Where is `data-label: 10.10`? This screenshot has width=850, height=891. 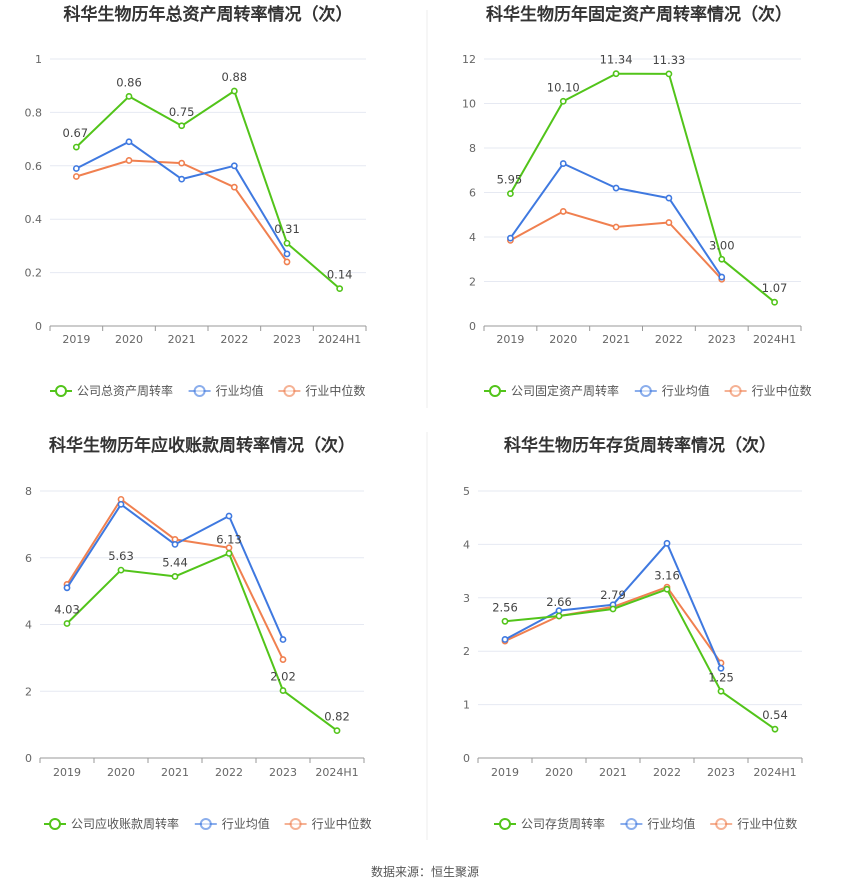
data-label: 10.10 is located at coordinates (563, 87).